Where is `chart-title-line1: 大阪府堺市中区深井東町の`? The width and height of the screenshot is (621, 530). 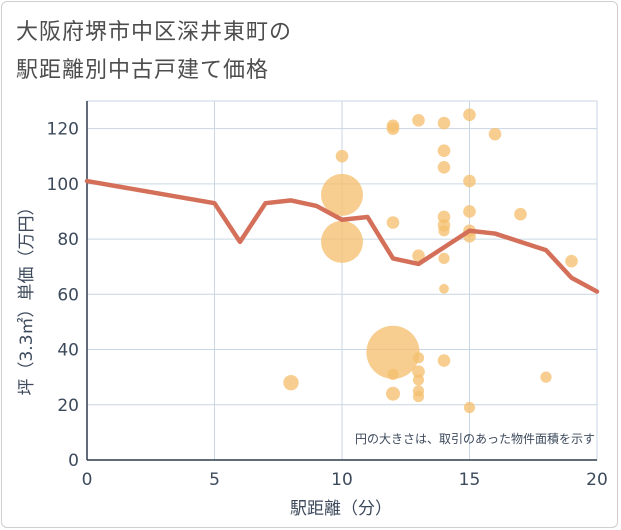 chart-title-line1: 大阪府堺市中区深井東町の is located at coordinates (154, 32).